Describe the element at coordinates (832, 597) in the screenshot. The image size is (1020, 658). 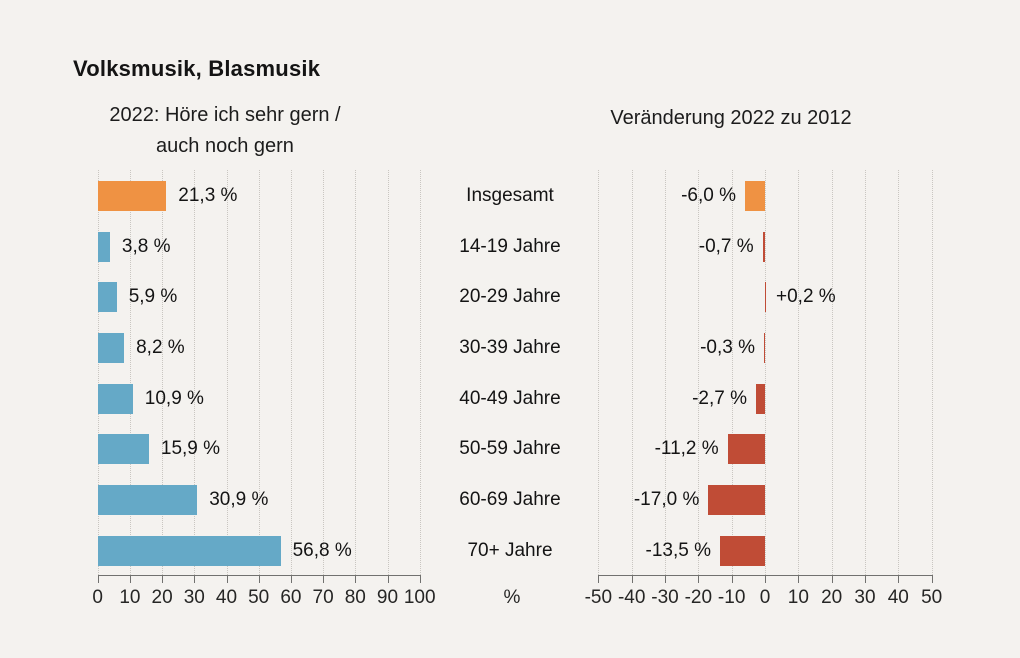
I see `axis-tick-label: 20` at that location.